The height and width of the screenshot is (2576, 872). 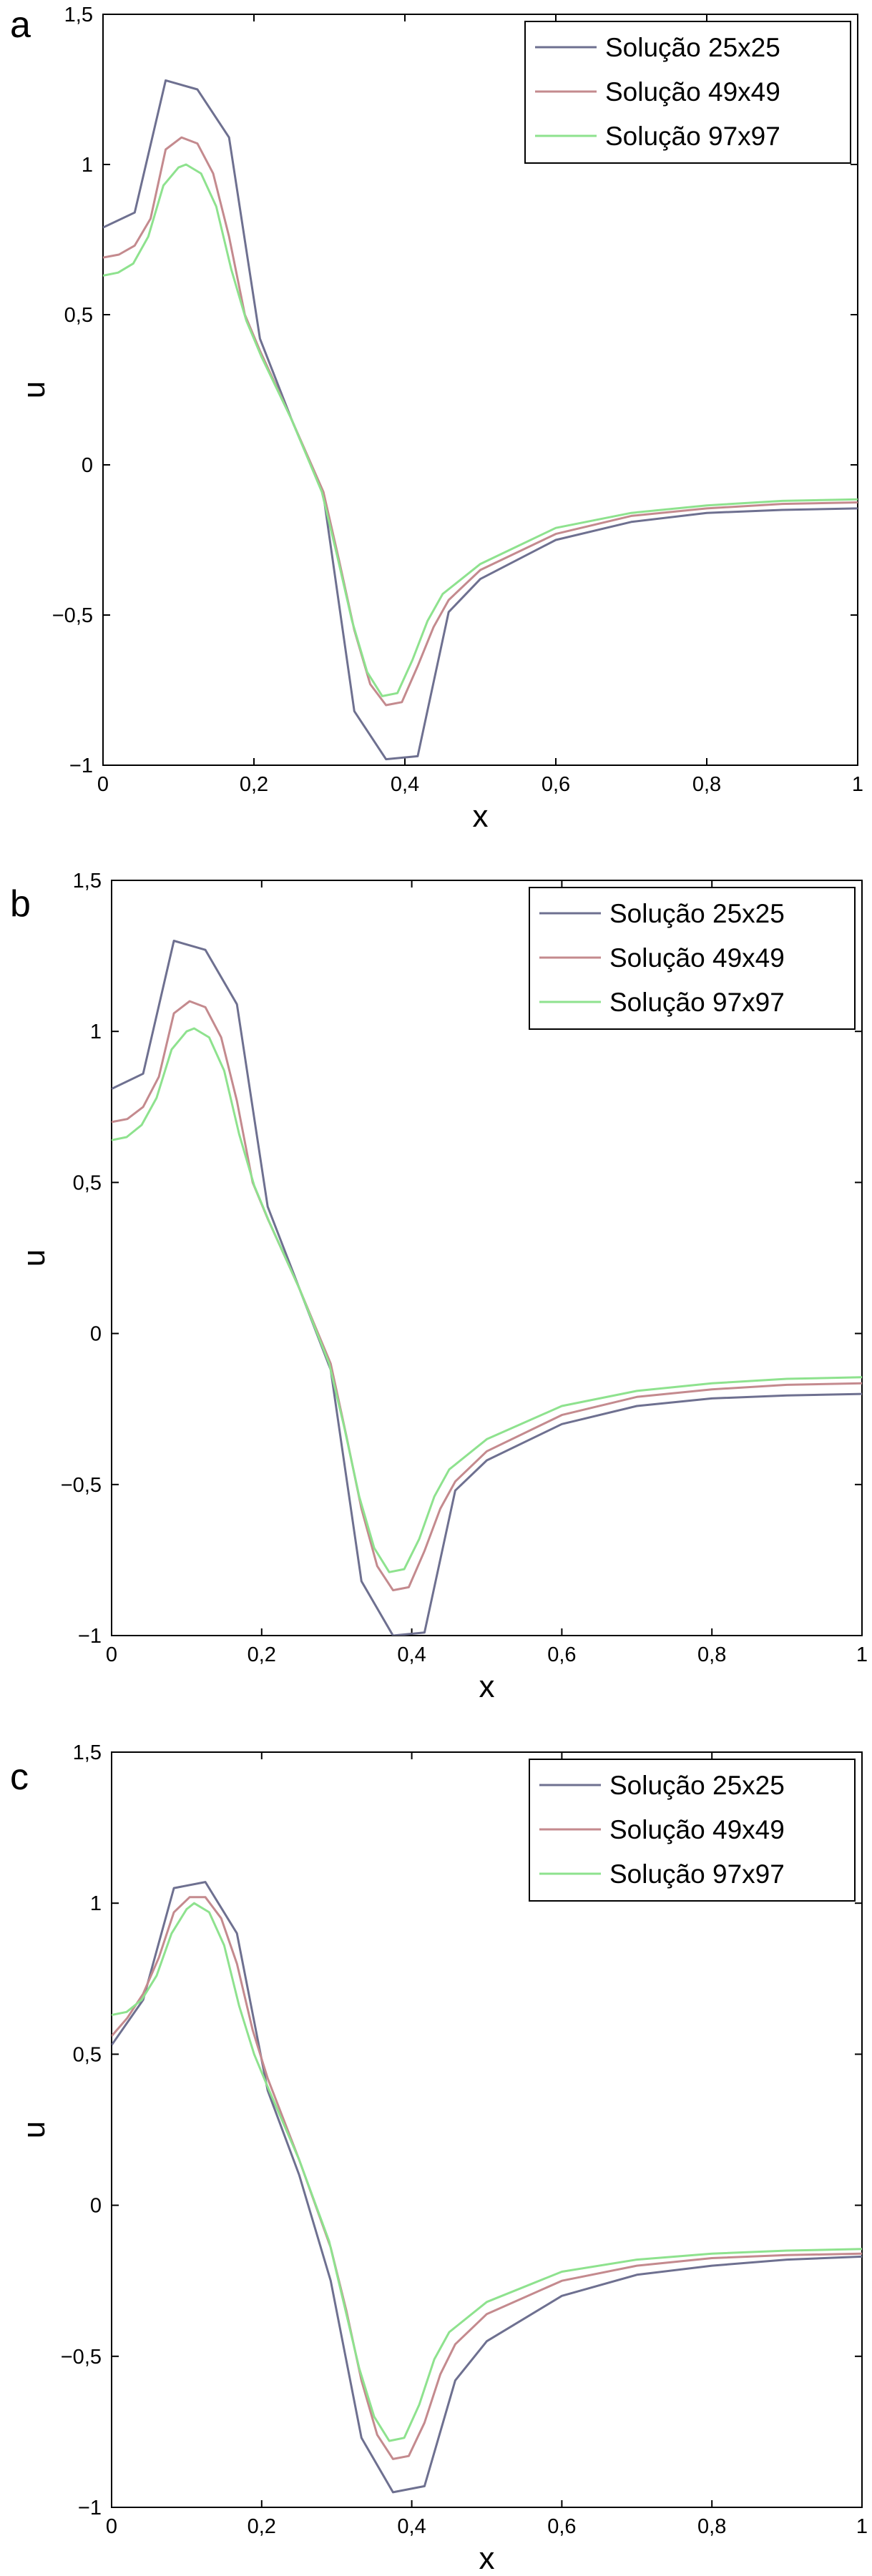 What do you see at coordinates (20, 25) in the screenshot?
I see `panel-label: a` at bounding box center [20, 25].